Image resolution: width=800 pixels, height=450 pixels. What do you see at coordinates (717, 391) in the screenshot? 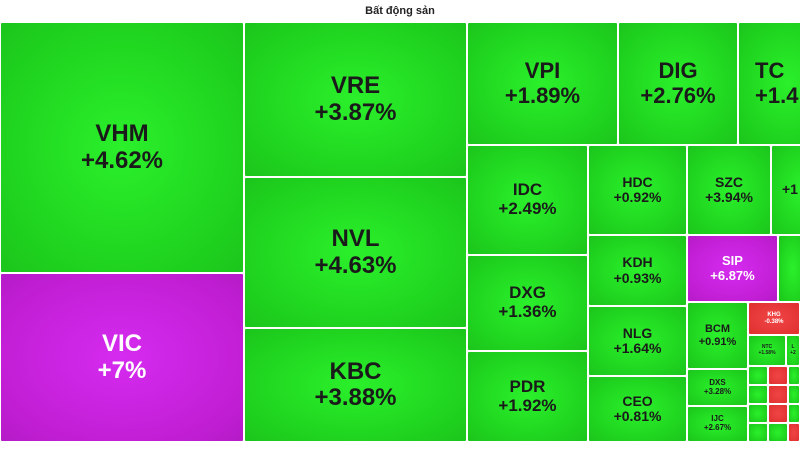
I see `change-label: +3.28%` at bounding box center [717, 391].